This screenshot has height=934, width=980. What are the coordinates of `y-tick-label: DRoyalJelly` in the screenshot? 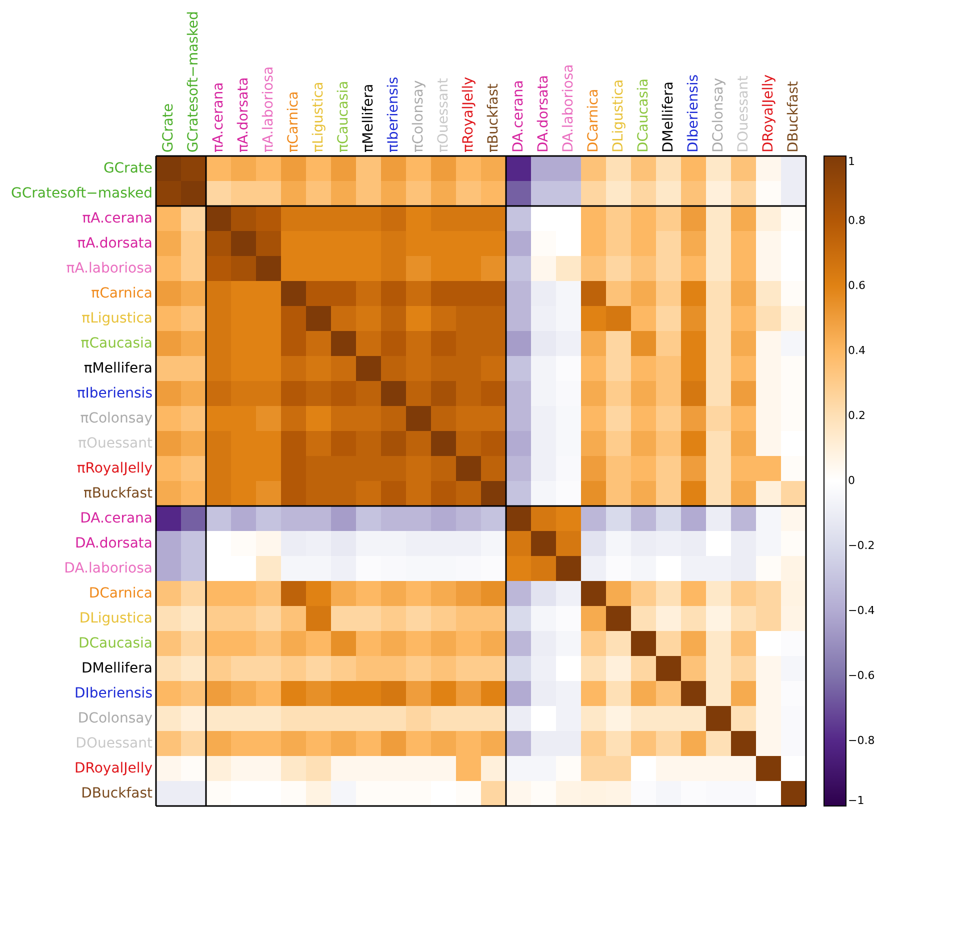 It's located at (113, 768).